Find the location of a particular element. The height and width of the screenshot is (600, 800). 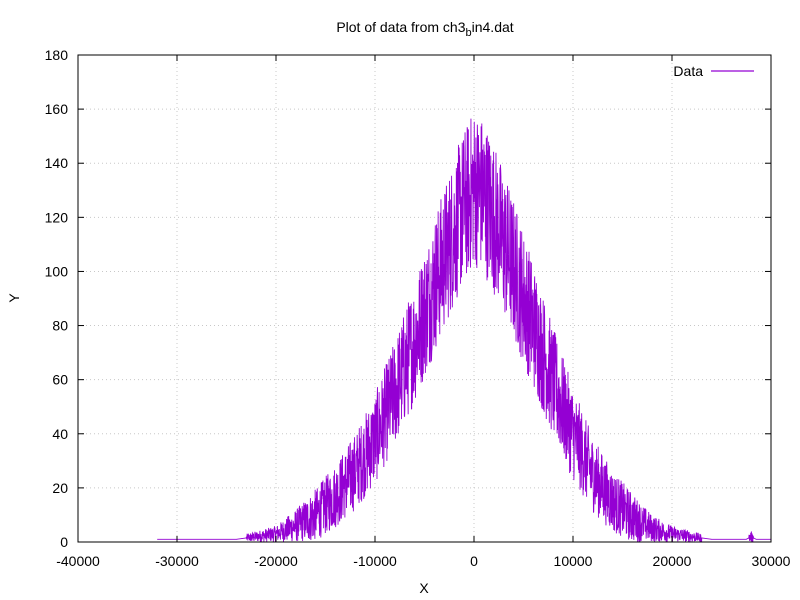

y-axis-label: Y is located at coordinates (14, 298).